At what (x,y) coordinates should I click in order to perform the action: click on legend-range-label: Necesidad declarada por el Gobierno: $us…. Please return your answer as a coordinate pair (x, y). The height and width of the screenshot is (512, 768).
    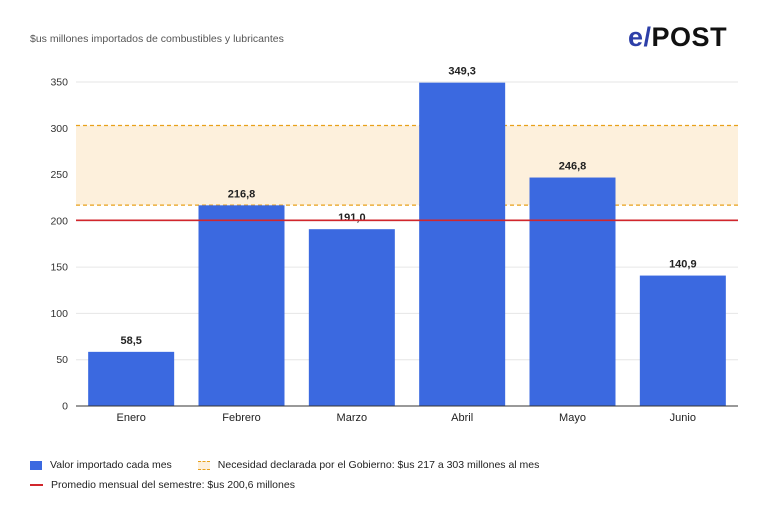
    Looking at the image, I should click on (378, 465).